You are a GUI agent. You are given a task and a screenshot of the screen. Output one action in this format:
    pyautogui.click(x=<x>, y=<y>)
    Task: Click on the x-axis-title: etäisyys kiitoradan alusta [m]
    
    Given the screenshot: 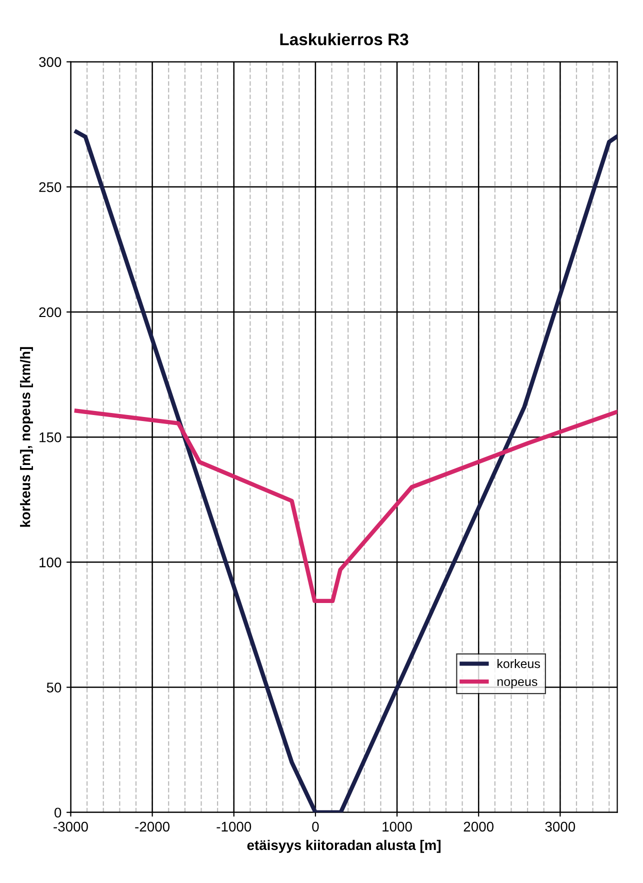 What is the action you would take?
    pyautogui.click(x=343, y=846)
    